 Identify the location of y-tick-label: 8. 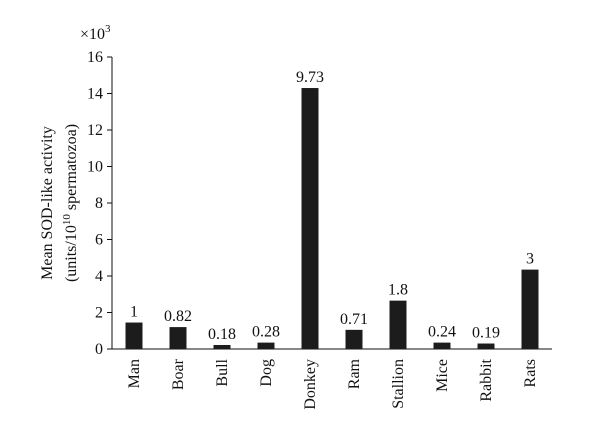
(99, 203).